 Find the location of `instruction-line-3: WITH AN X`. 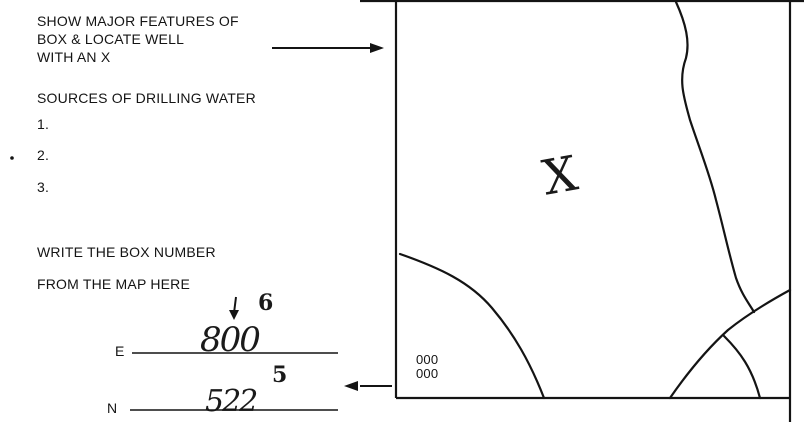

instruction-line-3: WITH AN X is located at coordinates (74, 57).